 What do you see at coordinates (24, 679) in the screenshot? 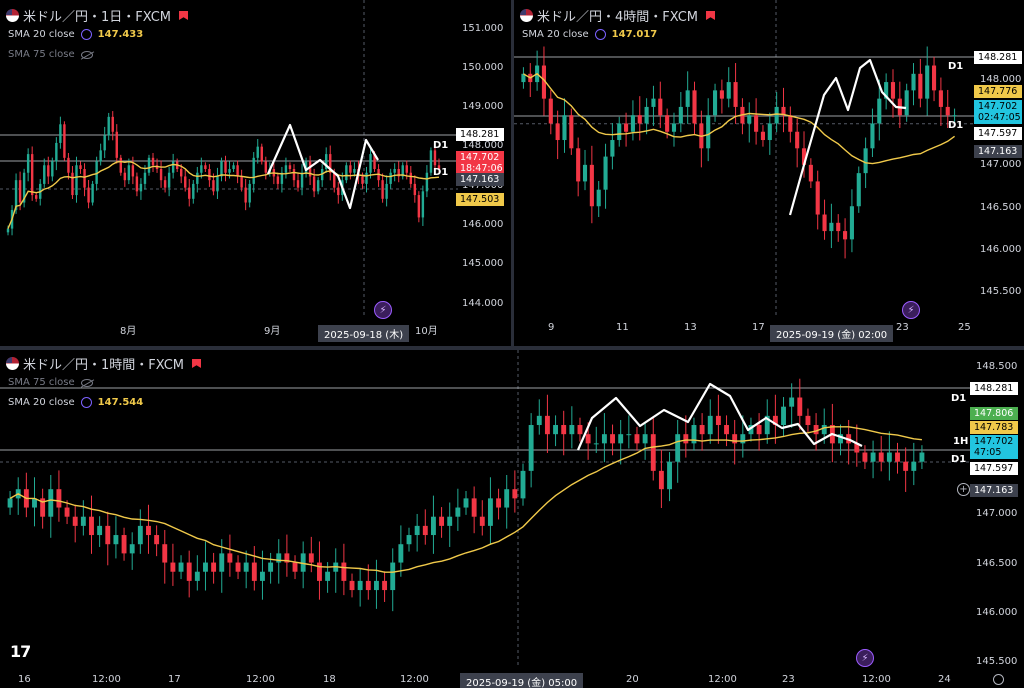
I see `time-tick: 16` at bounding box center [24, 679].